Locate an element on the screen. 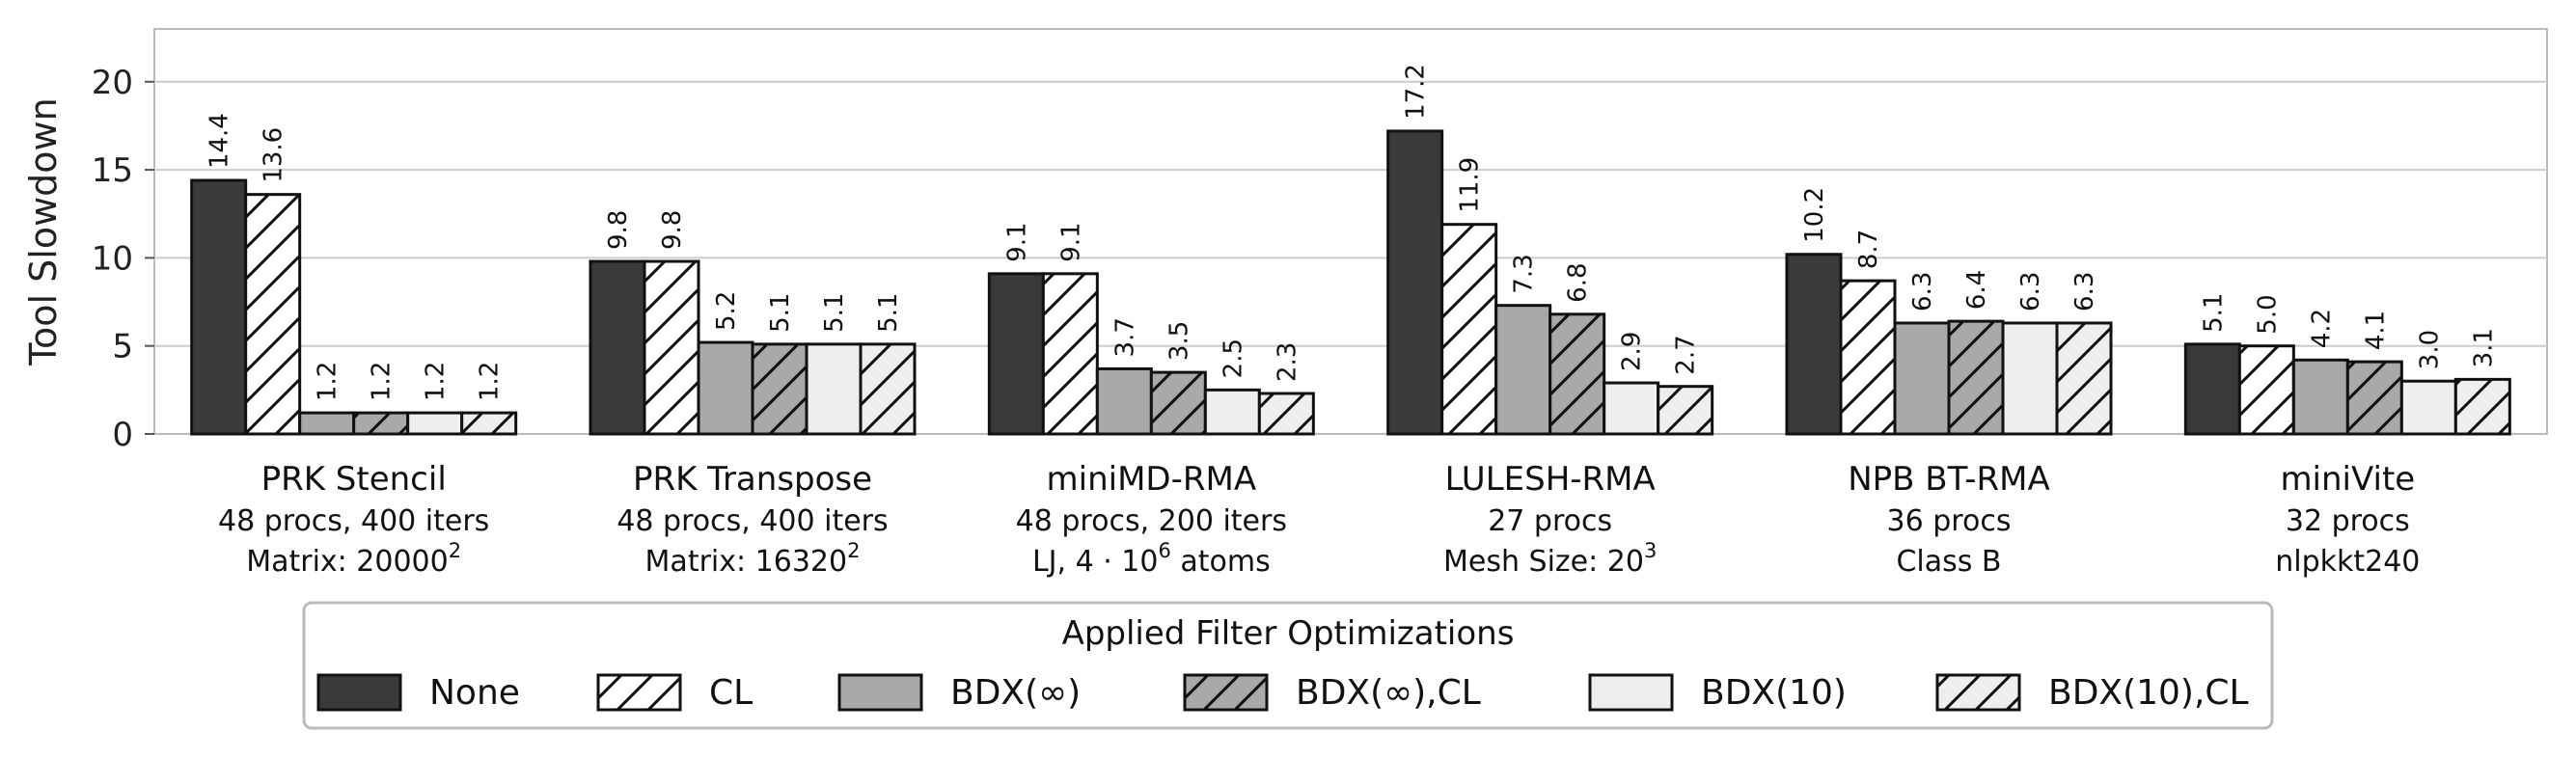 This screenshot has height=758, width=2576. bar-value-label: 2.3 is located at coordinates (1287, 362).